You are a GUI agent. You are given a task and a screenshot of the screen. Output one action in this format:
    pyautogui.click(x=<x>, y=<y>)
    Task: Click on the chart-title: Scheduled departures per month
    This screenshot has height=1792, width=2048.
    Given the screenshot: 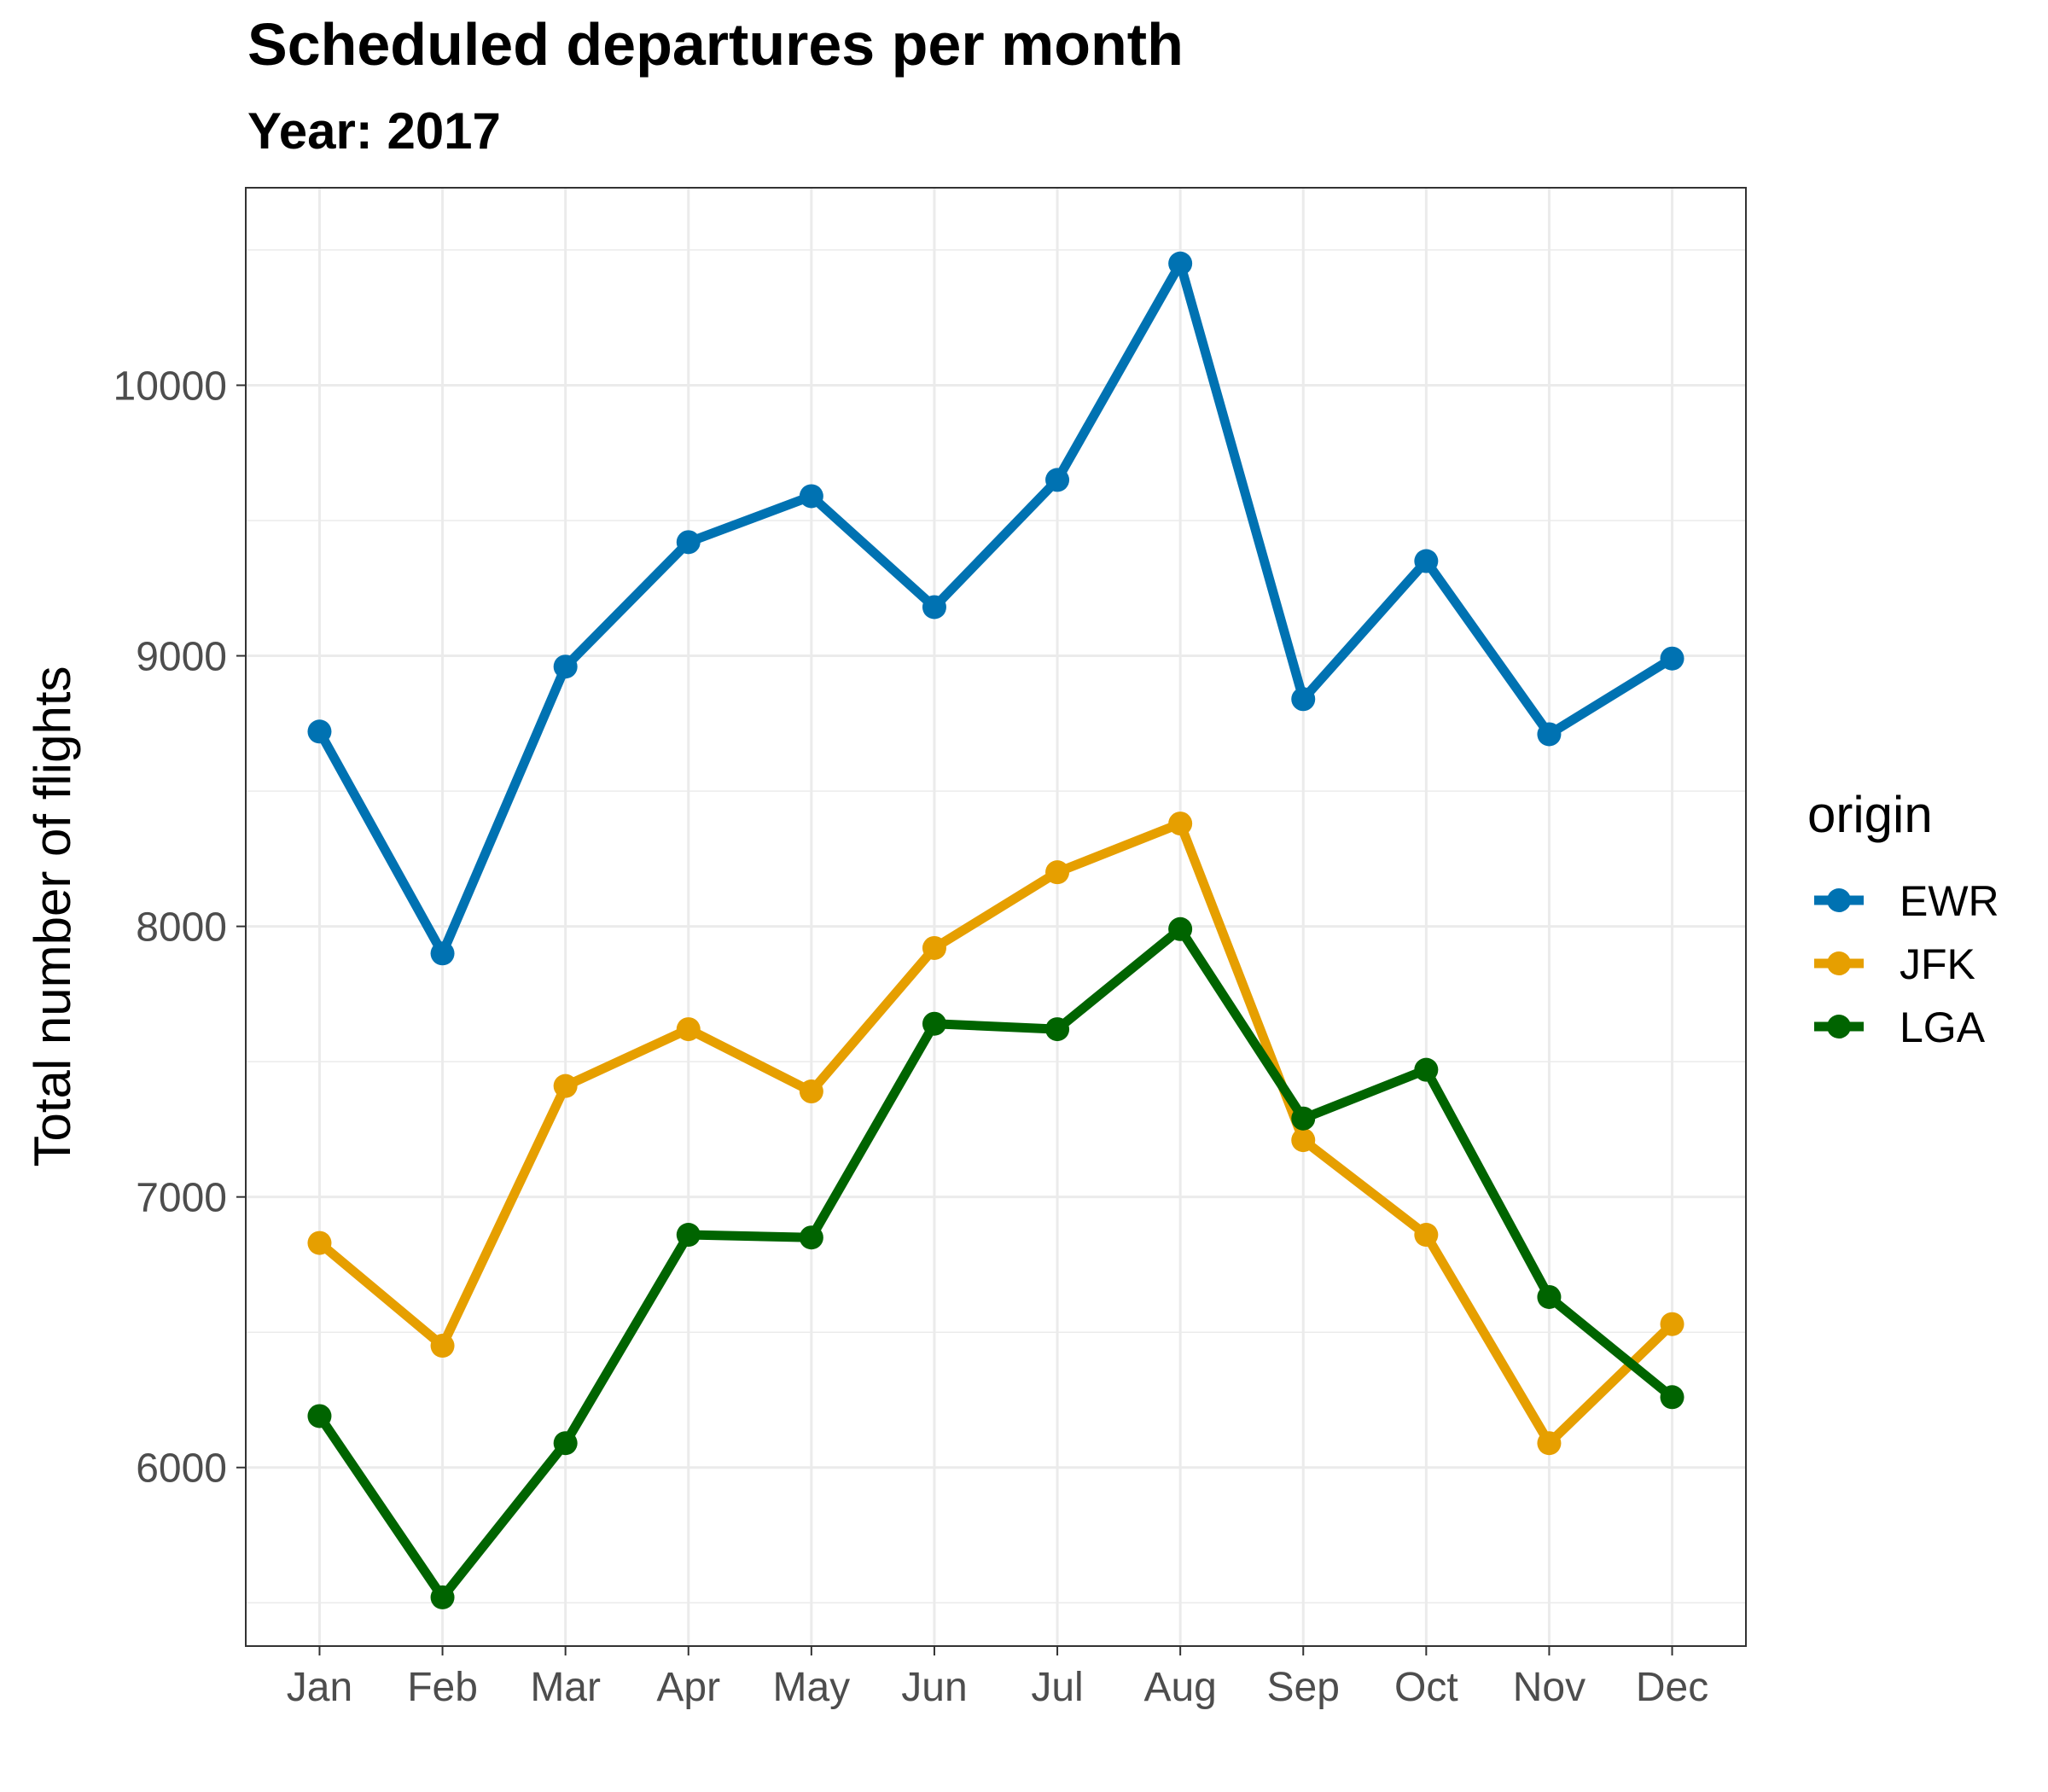 What is the action you would take?
    pyautogui.click(x=715, y=44)
    